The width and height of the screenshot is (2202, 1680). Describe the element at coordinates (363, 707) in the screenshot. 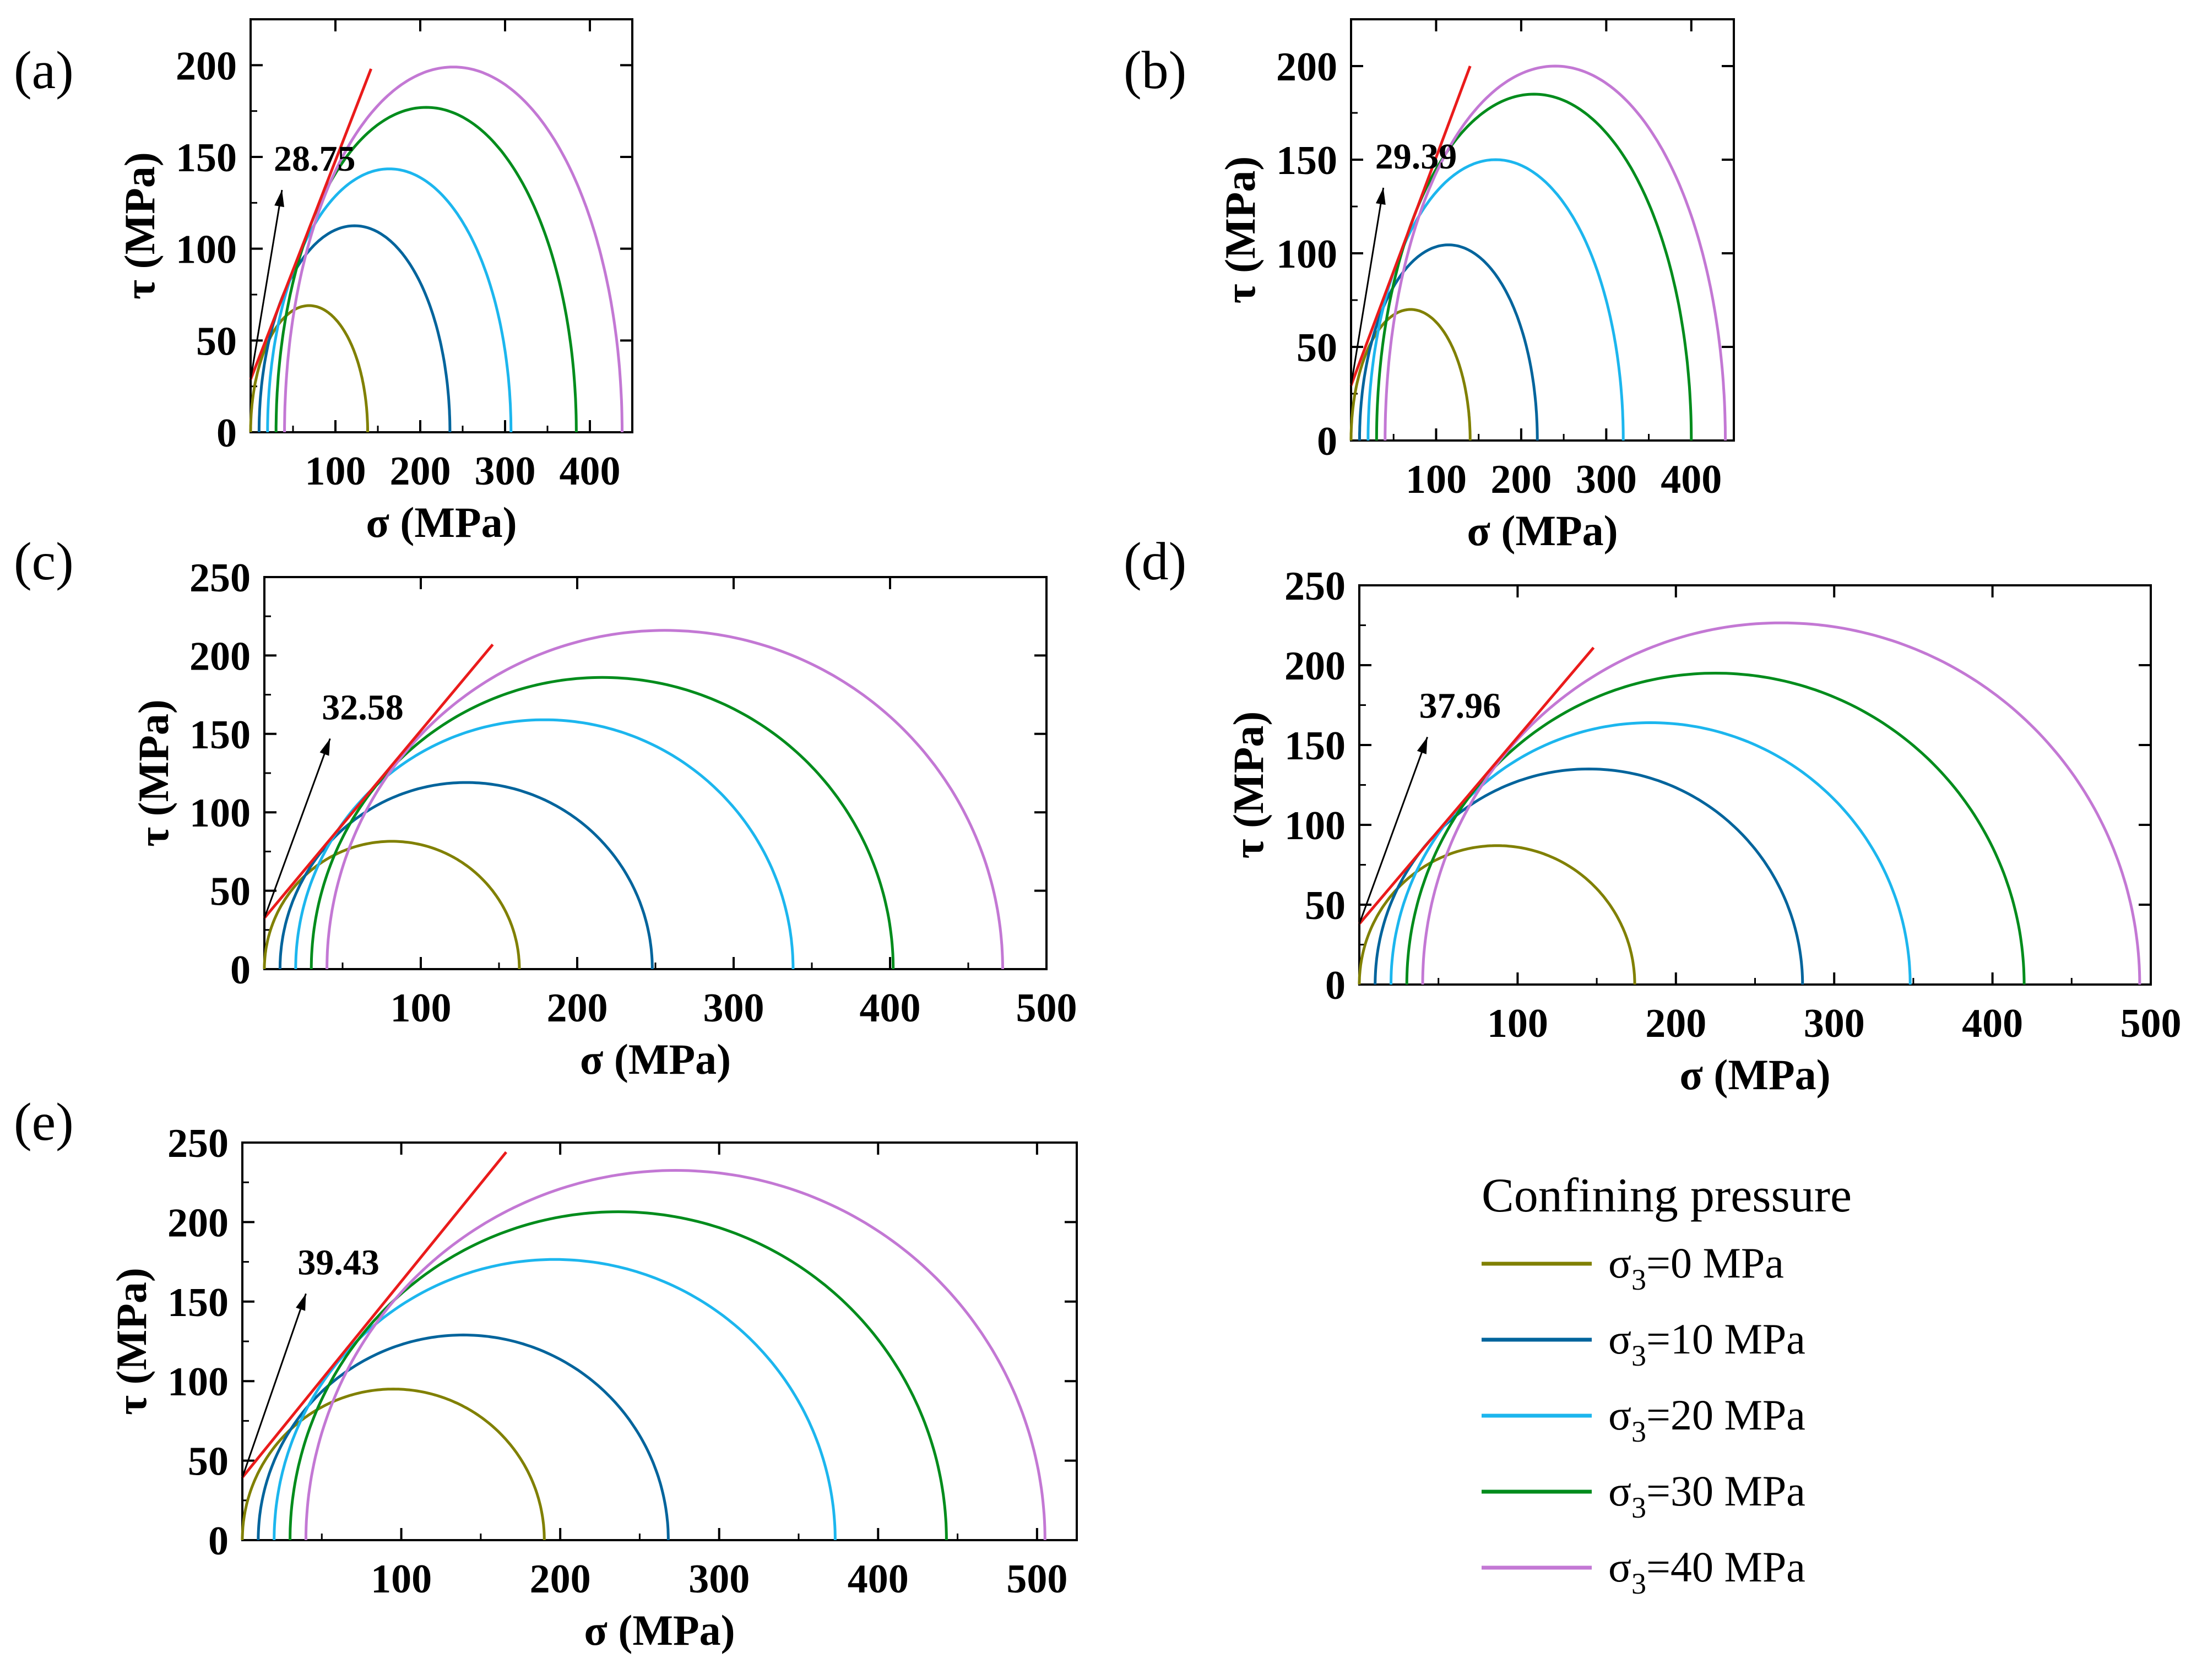

I see `intercept-annotation: 32.58` at that location.